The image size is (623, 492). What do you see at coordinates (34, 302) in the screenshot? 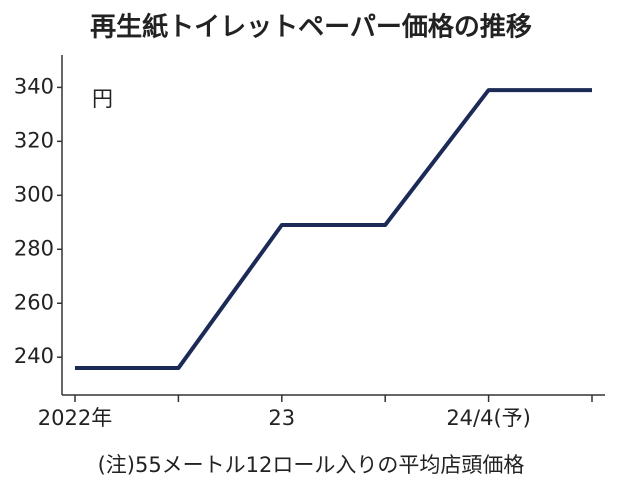
I see `y-tick-label: 260` at bounding box center [34, 302].